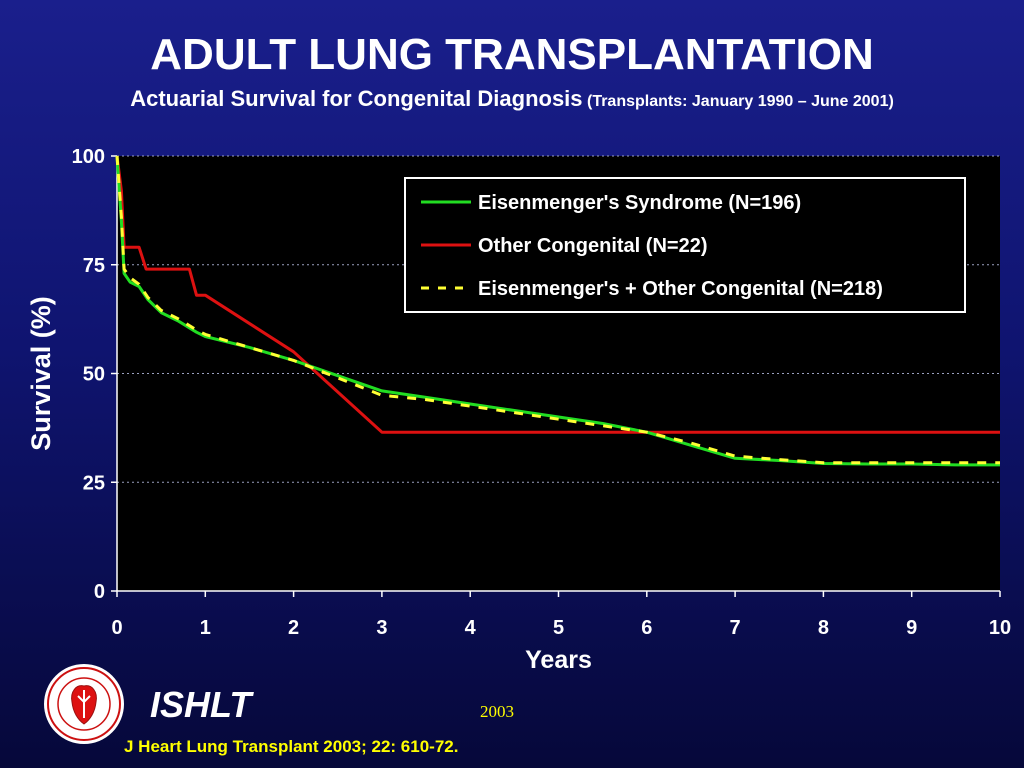 Image resolution: width=1024 pixels, height=768 pixels. I want to click on legend-label-2: Other Congenital (N=22), so click(592, 246).